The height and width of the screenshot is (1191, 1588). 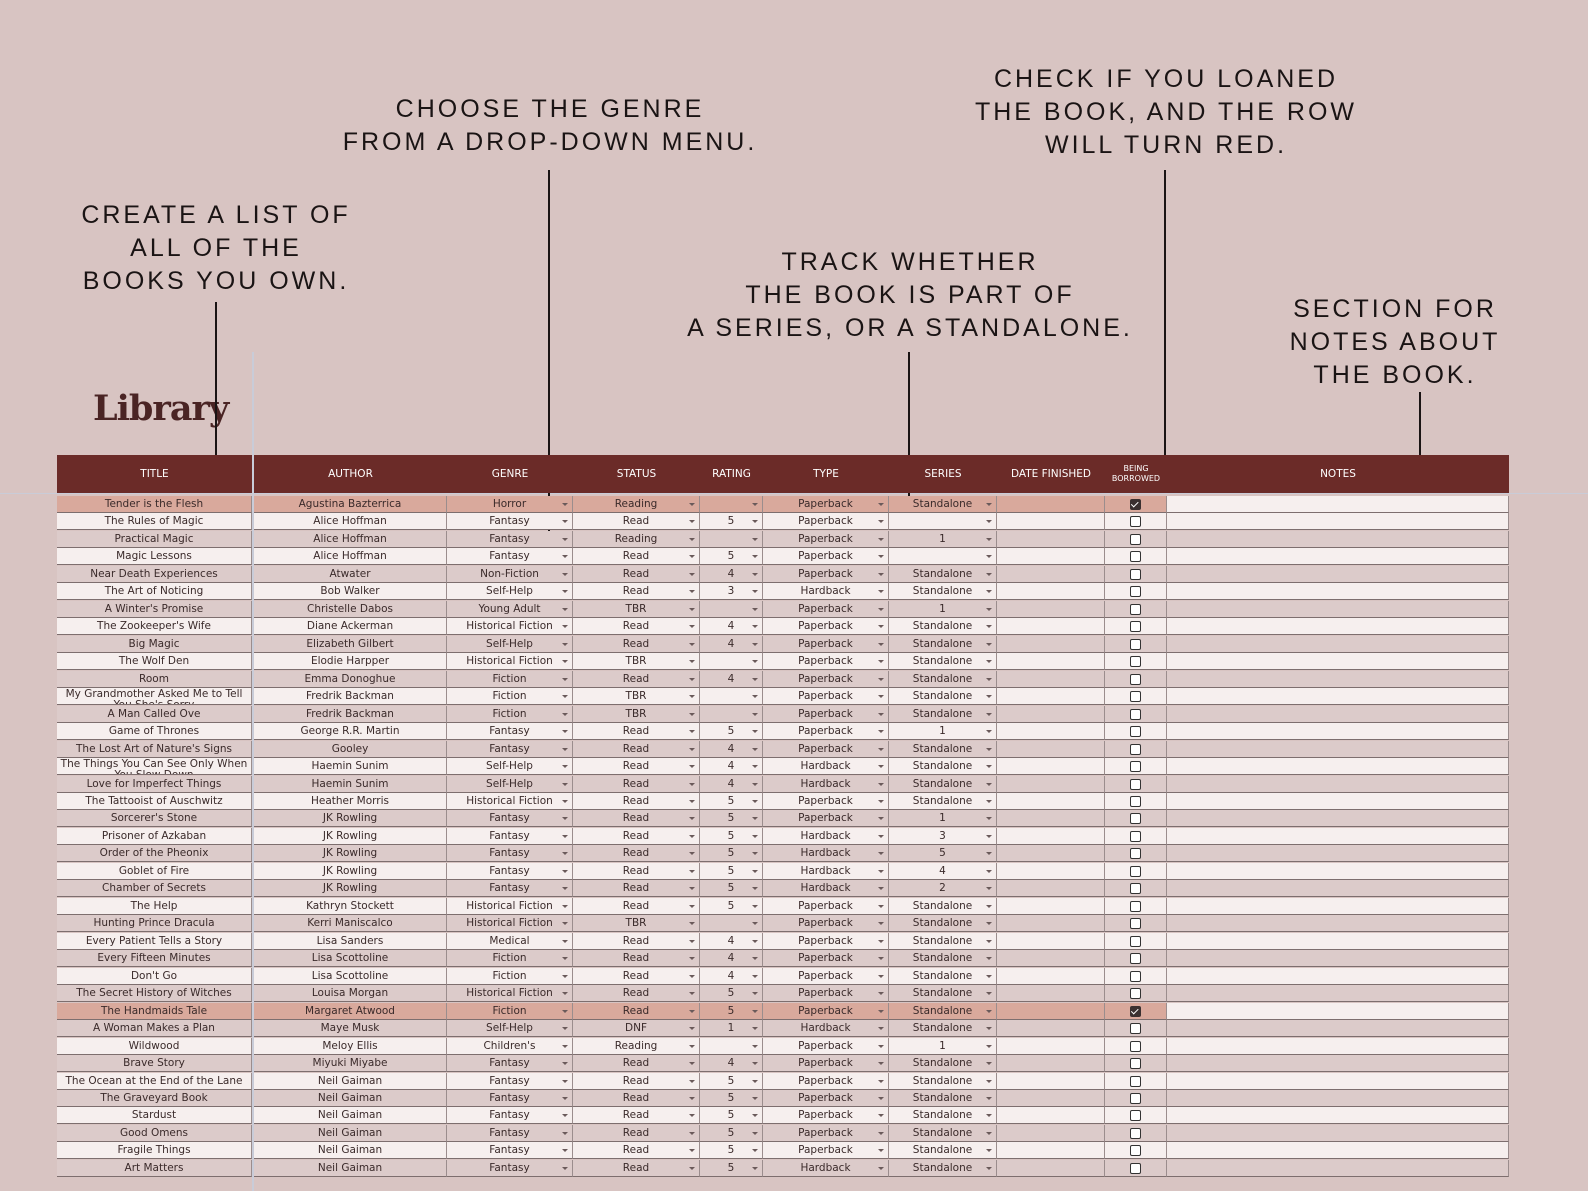 What do you see at coordinates (636, 662) in the screenshot?
I see `cell: TBR` at bounding box center [636, 662].